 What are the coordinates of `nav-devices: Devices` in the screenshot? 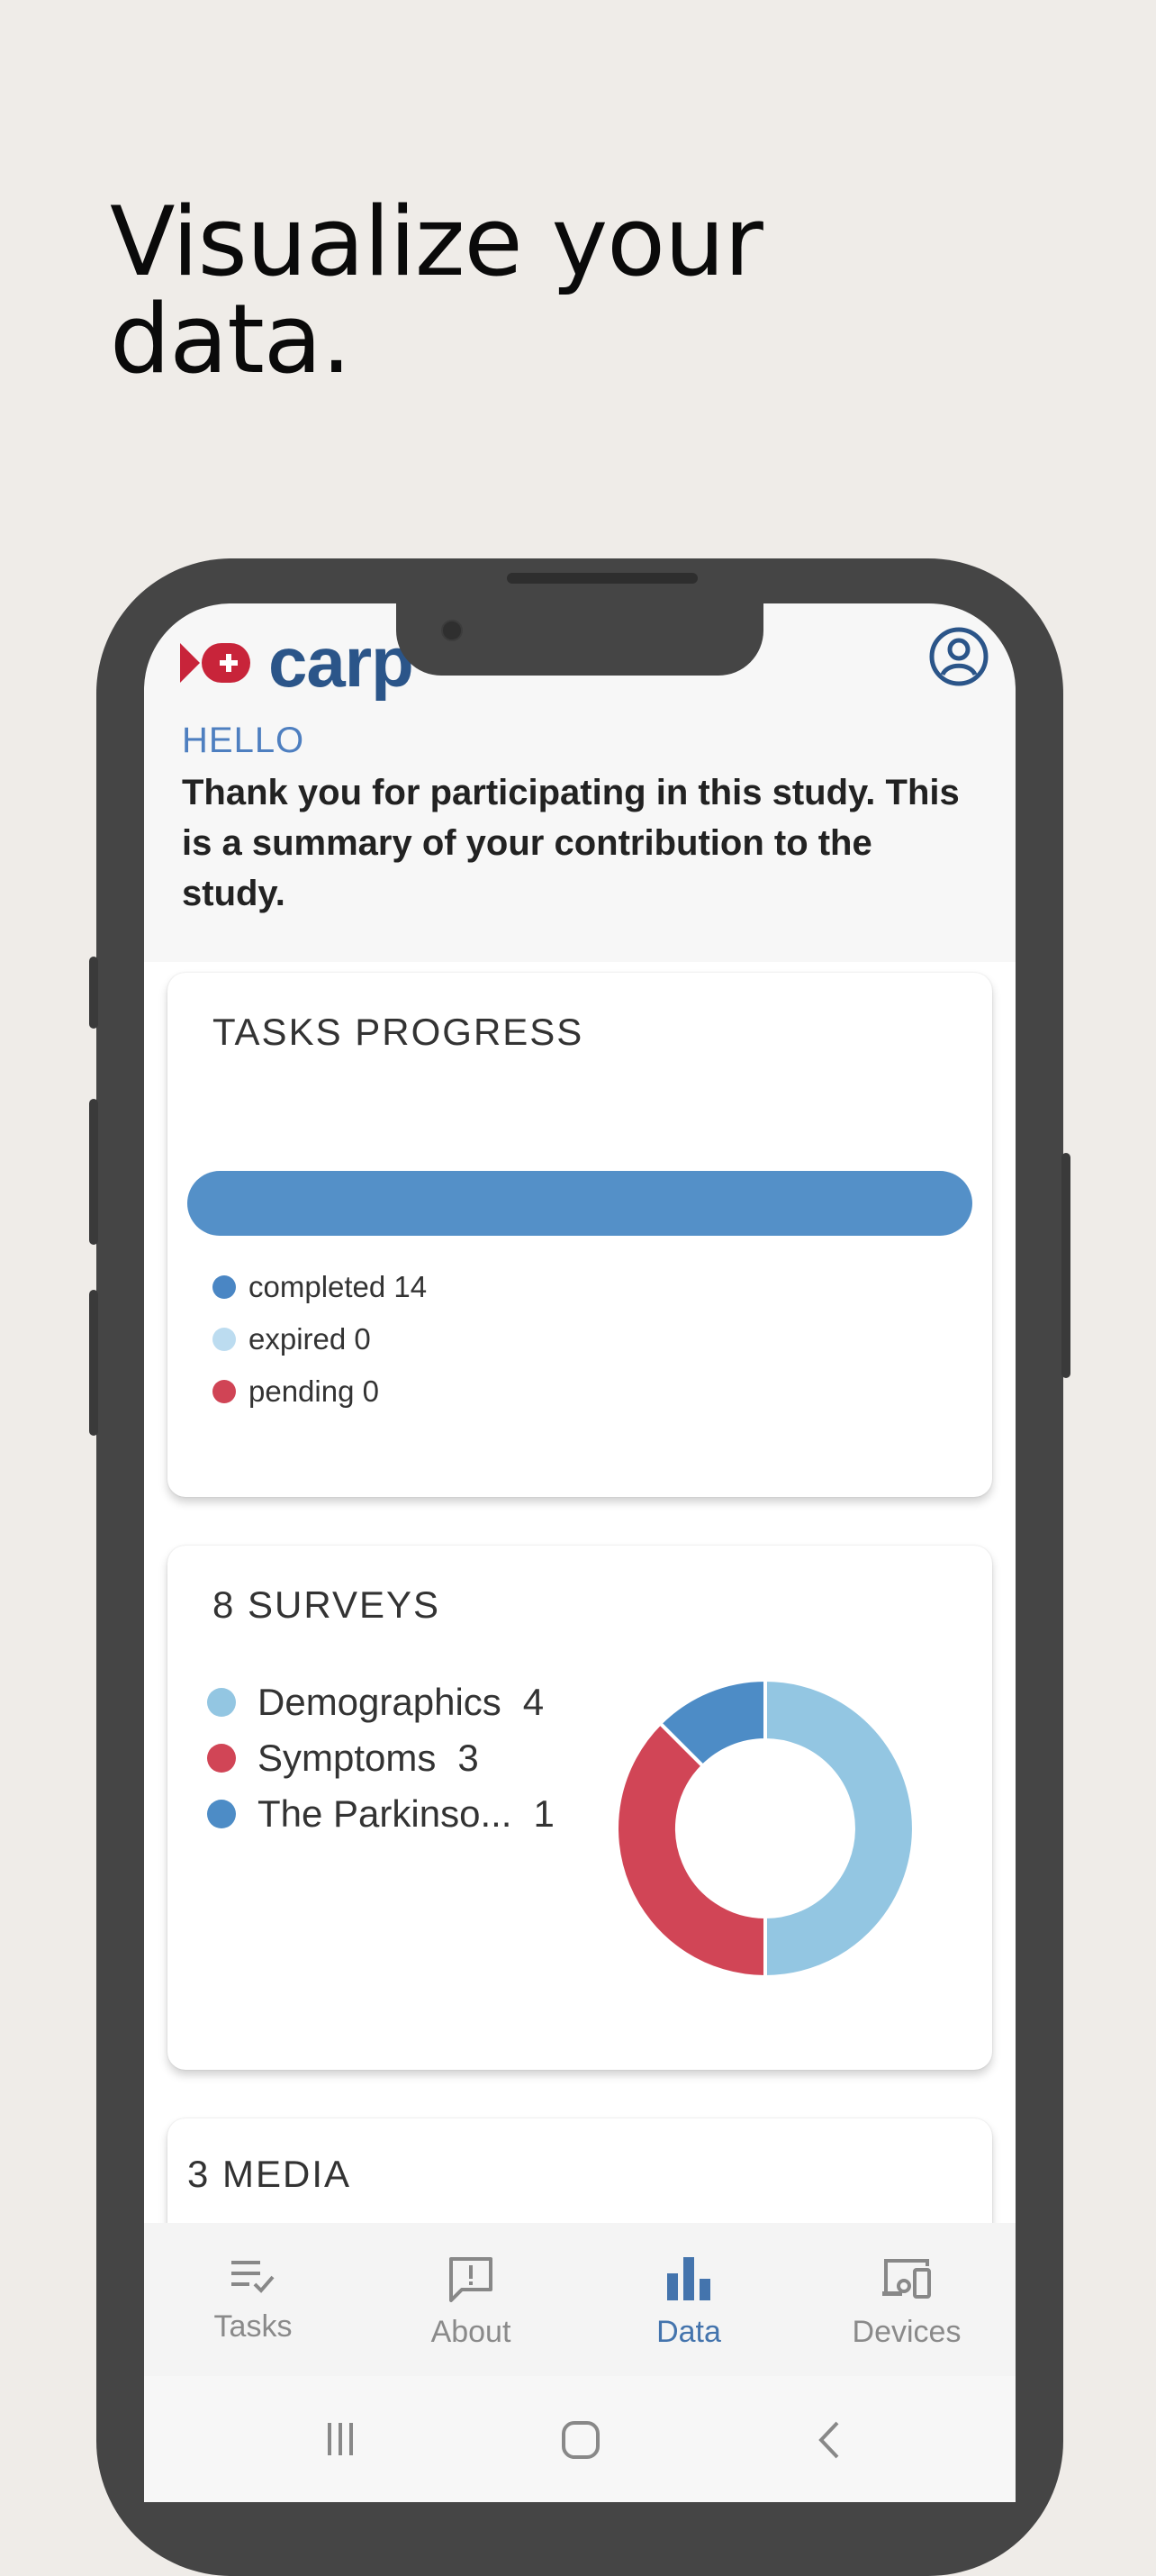 It's located at (907, 2286).